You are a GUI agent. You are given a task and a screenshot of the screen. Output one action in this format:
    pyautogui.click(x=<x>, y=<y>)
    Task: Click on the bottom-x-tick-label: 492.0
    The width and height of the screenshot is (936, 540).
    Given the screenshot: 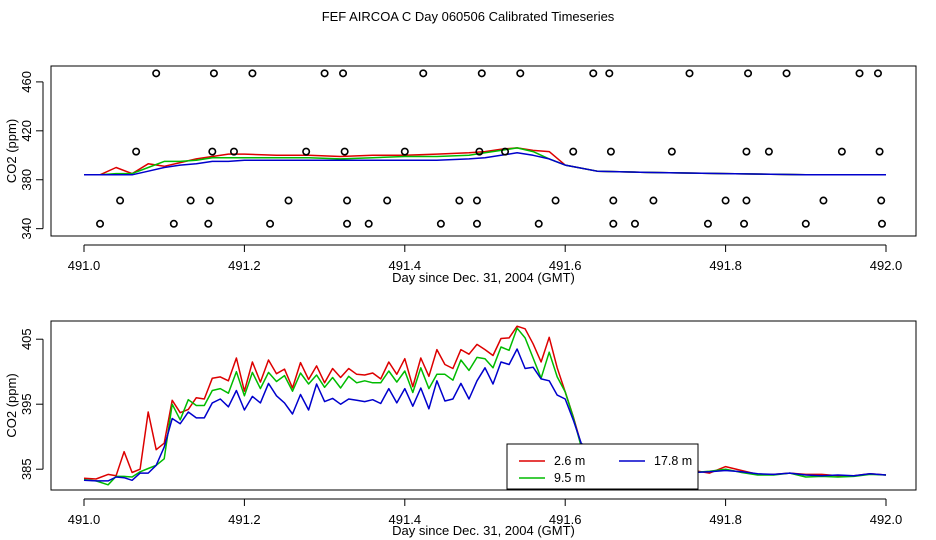 What is the action you would take?
    pyautogui.click(x=886, y=519)
    